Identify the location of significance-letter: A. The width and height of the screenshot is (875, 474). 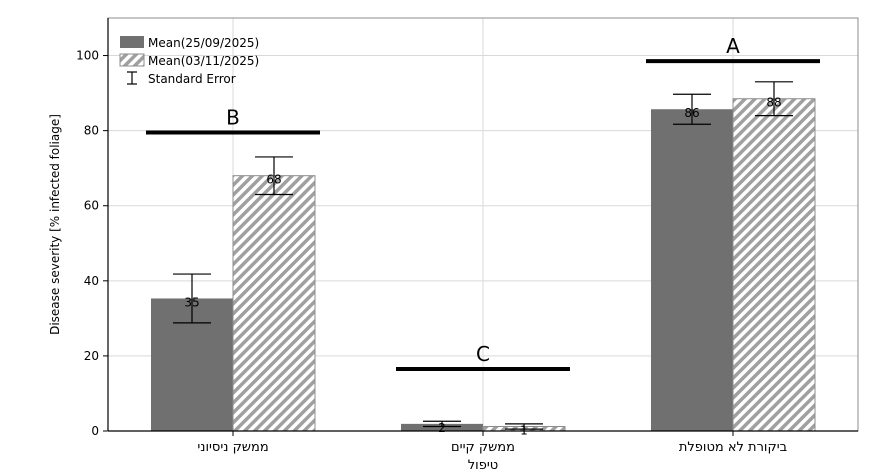
(733, 46).